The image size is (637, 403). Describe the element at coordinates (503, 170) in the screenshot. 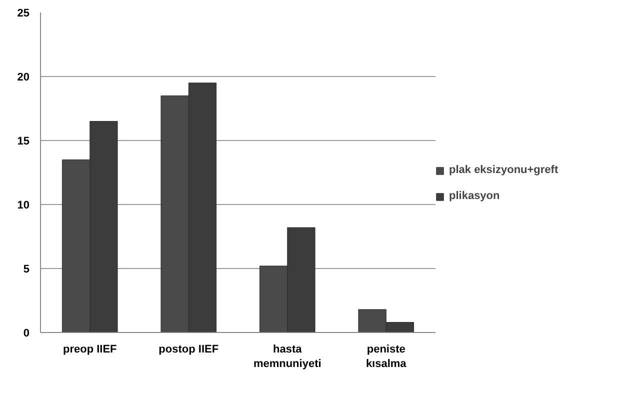

I see `legend-label: plak eksizyonu+greft` at that location.